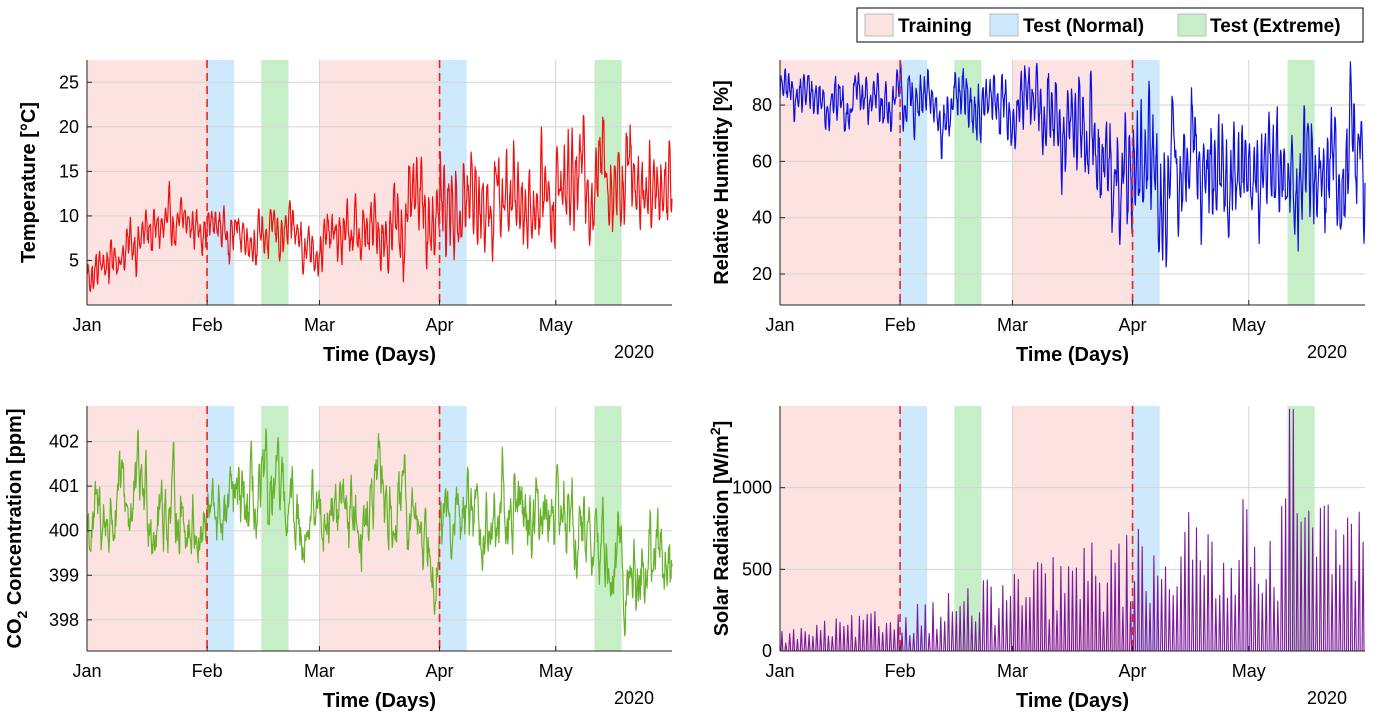 This screenshot has height=714, width=1380. Describe the element at coordinates (762, 105) in the screenshot. I see `y-tick-label: 80` at that location.